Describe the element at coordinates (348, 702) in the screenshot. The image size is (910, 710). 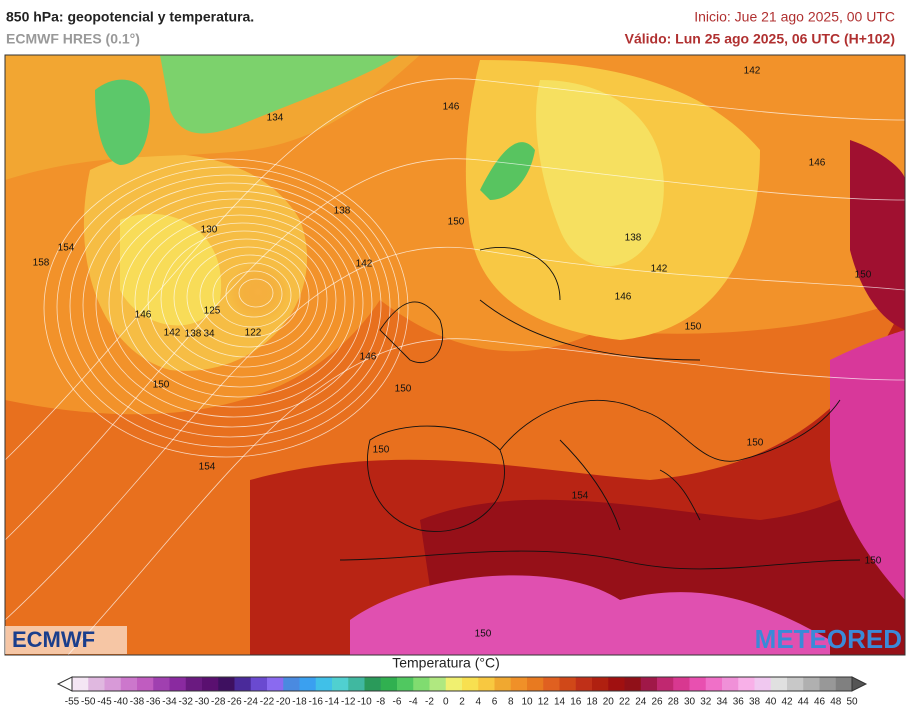
I see `colorbar-tick-label: -12` at that location.